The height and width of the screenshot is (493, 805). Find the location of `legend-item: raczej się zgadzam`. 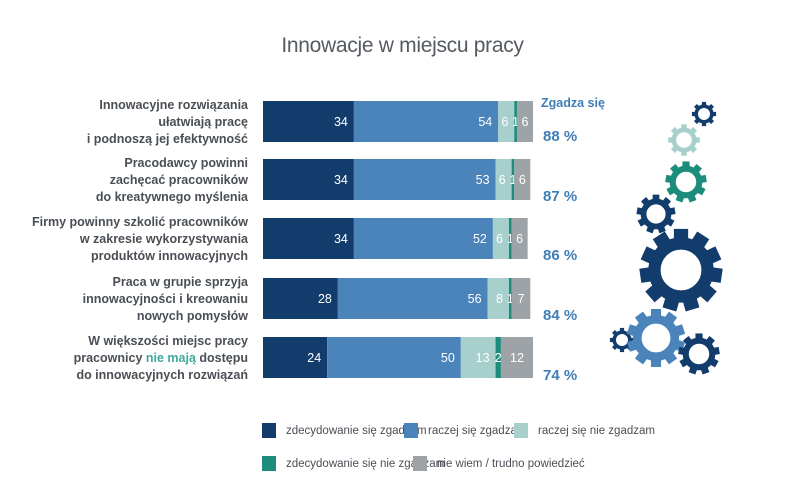

legend-item: raczej się zgadzam is located at coordinates (465, 430).